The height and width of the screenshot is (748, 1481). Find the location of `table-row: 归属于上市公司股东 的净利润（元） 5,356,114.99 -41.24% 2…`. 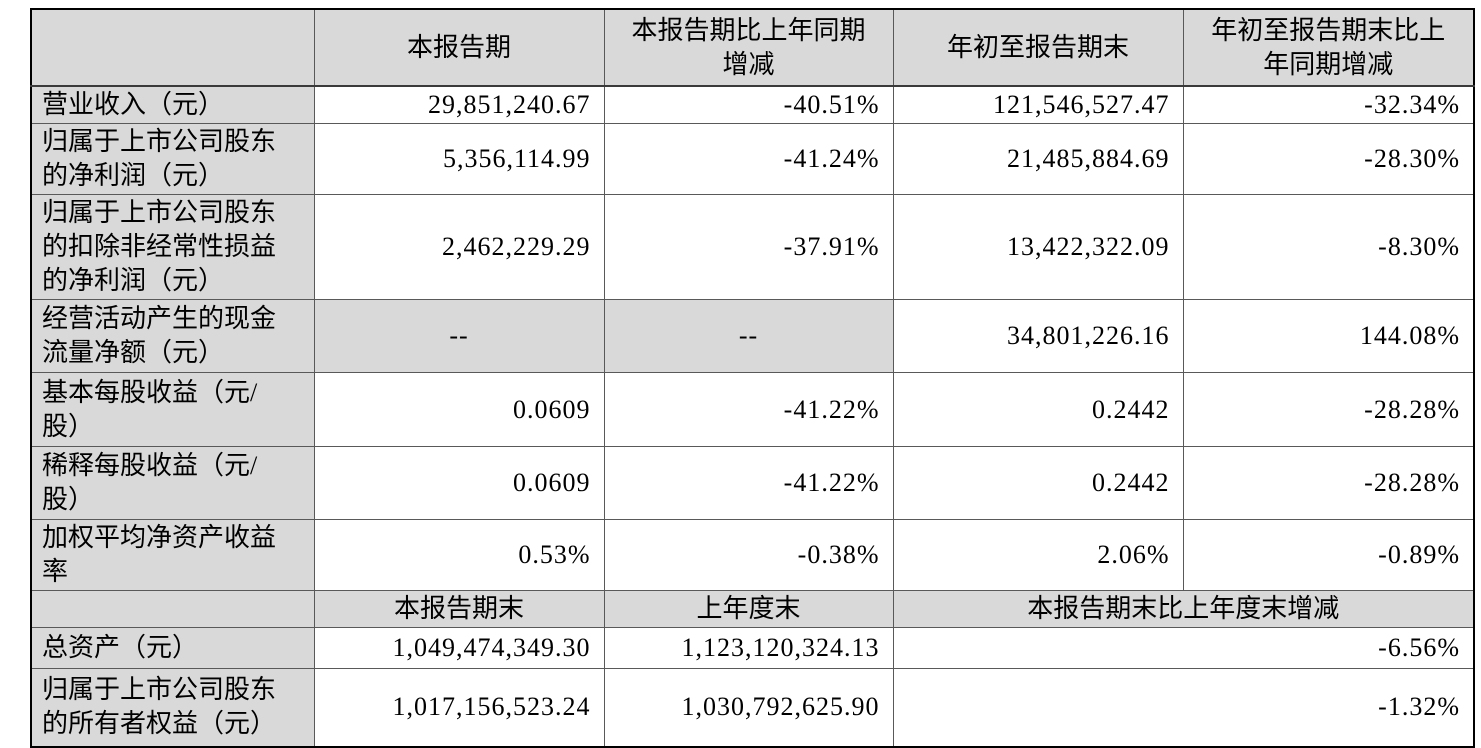

table-row: 归属于上市公司股东 的净利润（元） 5,356,114.99 -41.24% 2… is located at coordinates (752, 159).